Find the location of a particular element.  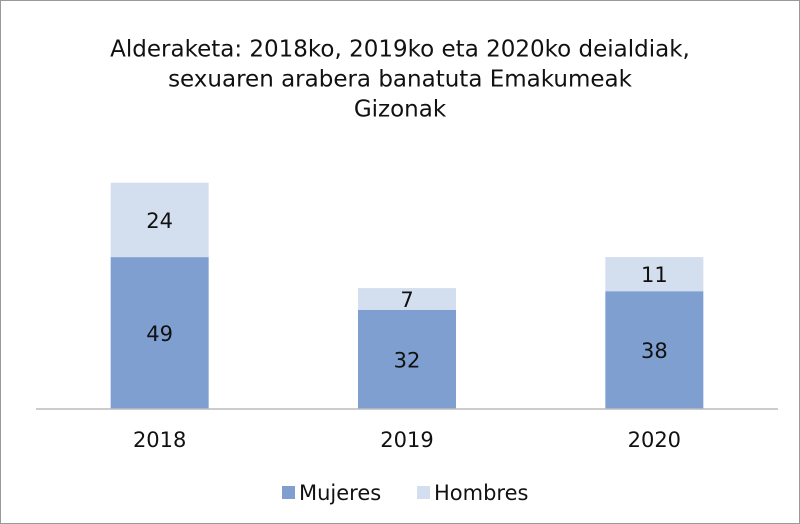

x-tick-label: 2020 is located at coordinates (654, 440).